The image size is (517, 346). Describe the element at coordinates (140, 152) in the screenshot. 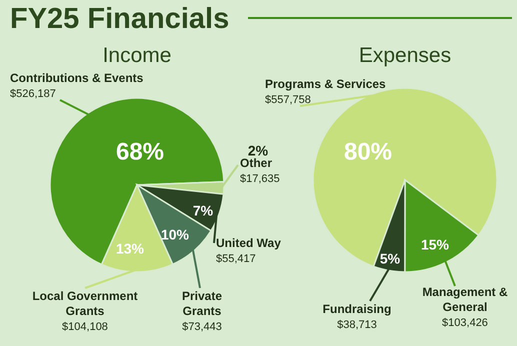

I see `text: 68%` at that location.